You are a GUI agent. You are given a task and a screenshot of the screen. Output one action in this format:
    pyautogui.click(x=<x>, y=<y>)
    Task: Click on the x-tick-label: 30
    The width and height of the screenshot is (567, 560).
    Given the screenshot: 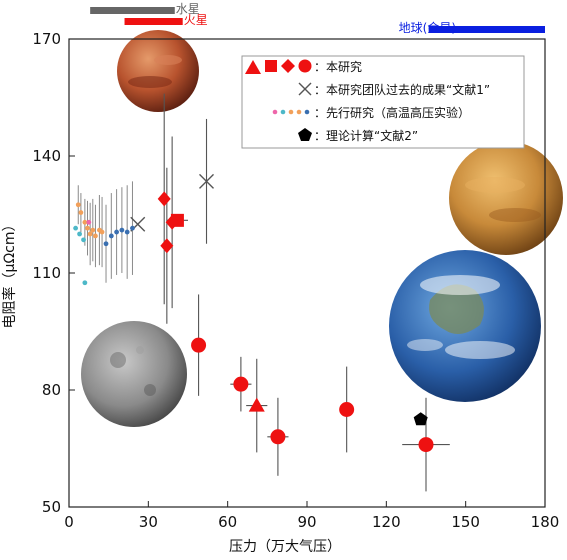 What is the action you would take?
    pyautogui.click(x=148, y=522)
    